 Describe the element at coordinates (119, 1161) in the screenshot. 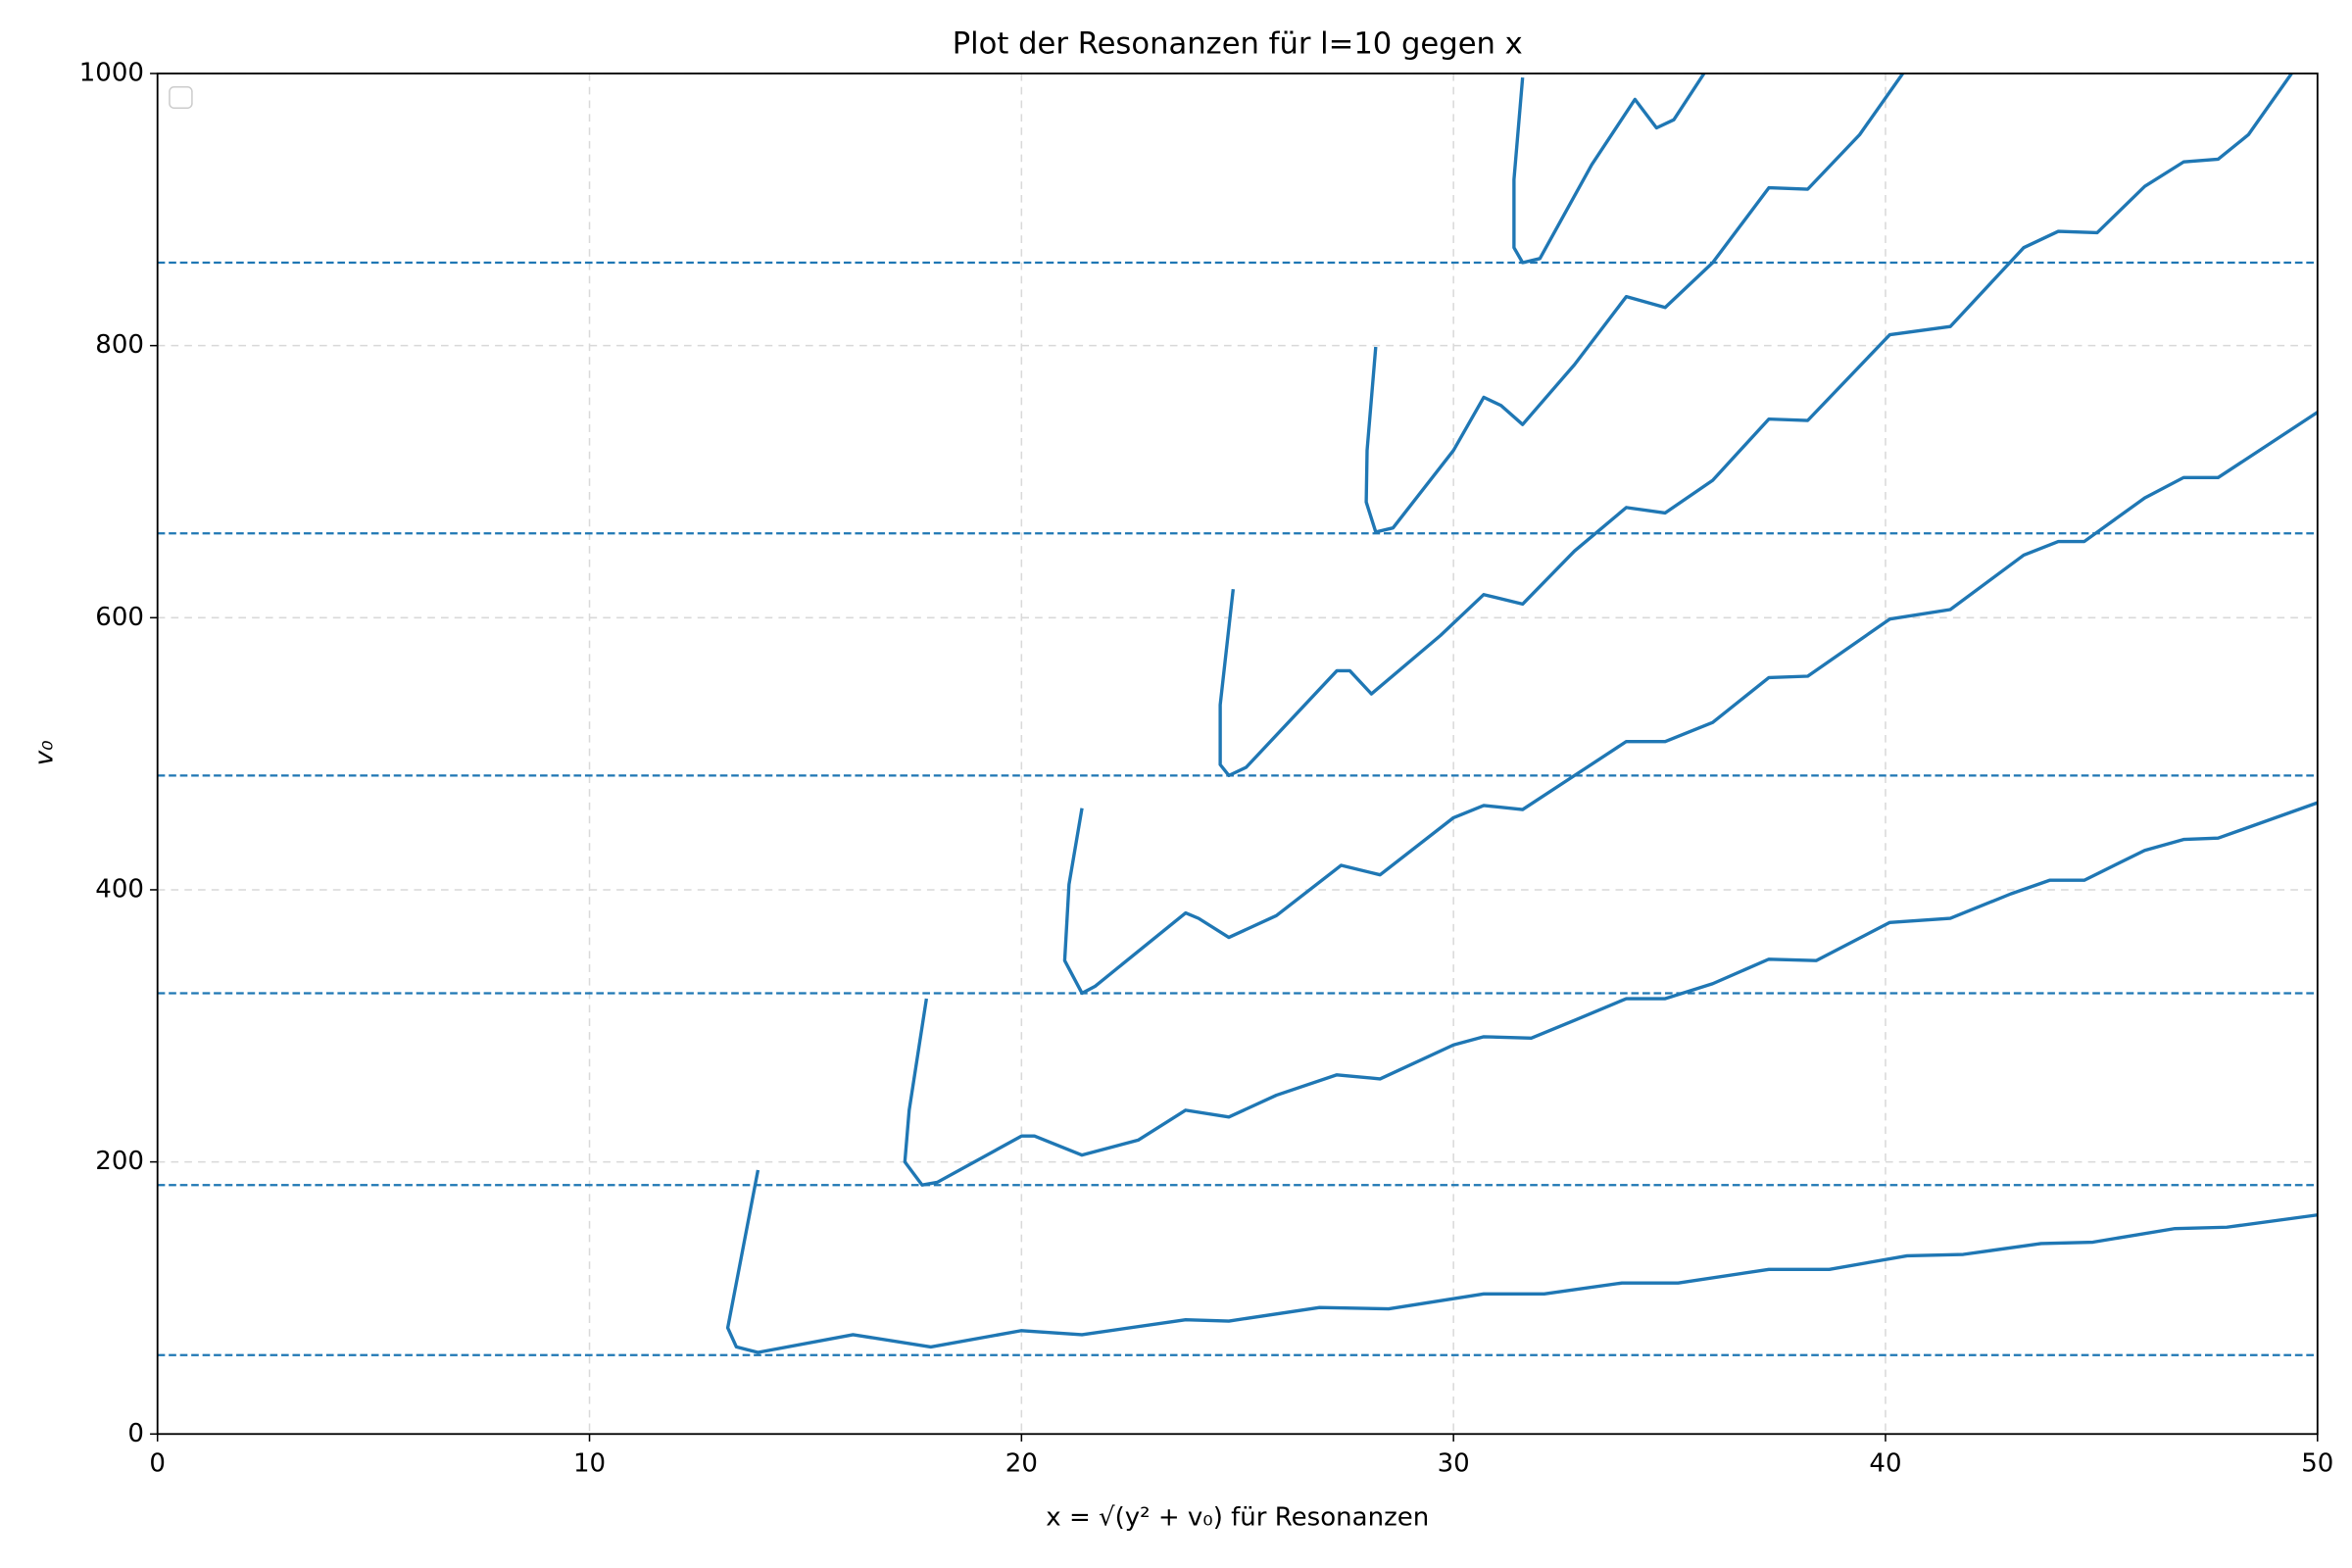

I see `y-tick-label: 200` at that location.